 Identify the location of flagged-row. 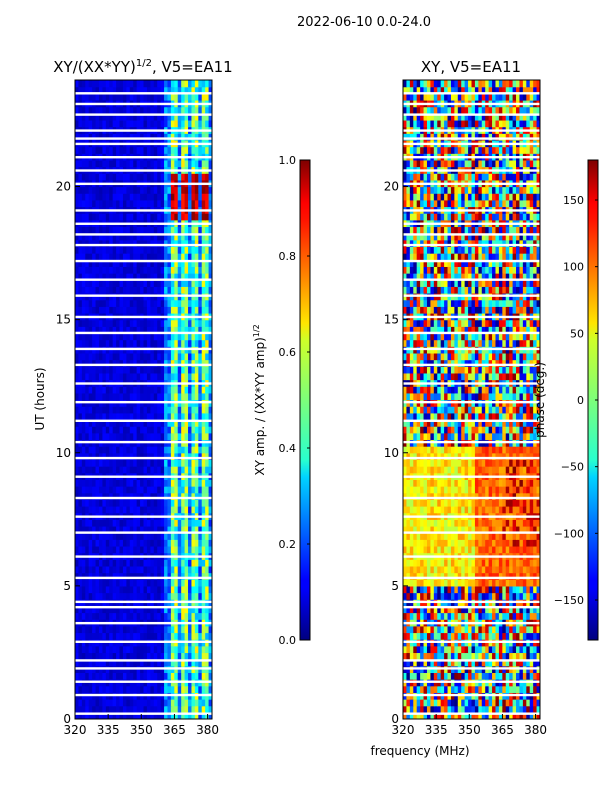
(143, 104).